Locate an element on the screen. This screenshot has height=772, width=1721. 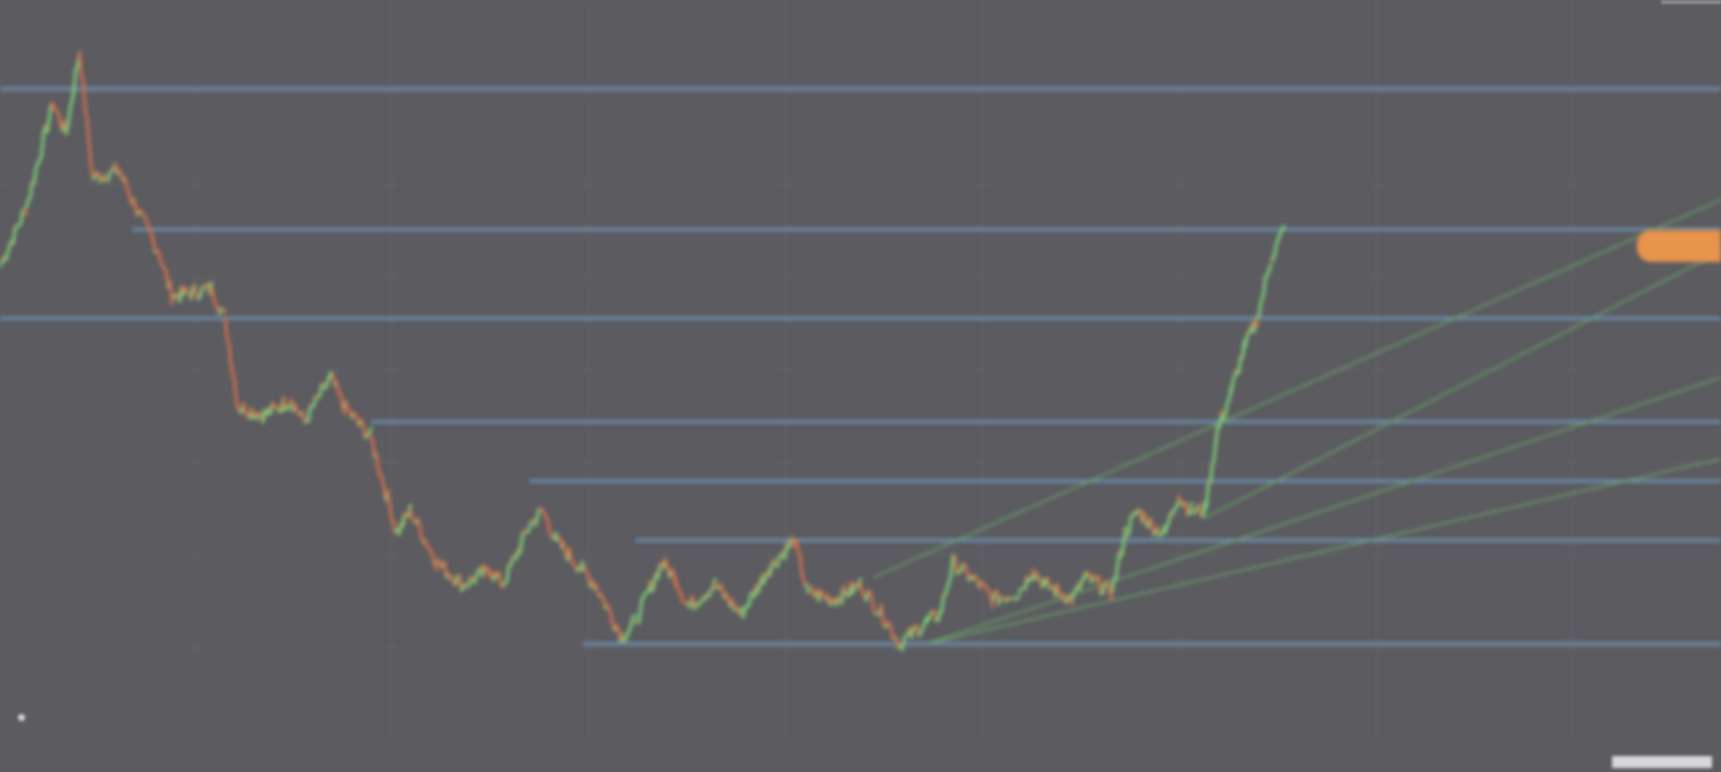
current-price-tag is located at coordinates (1679, 246).